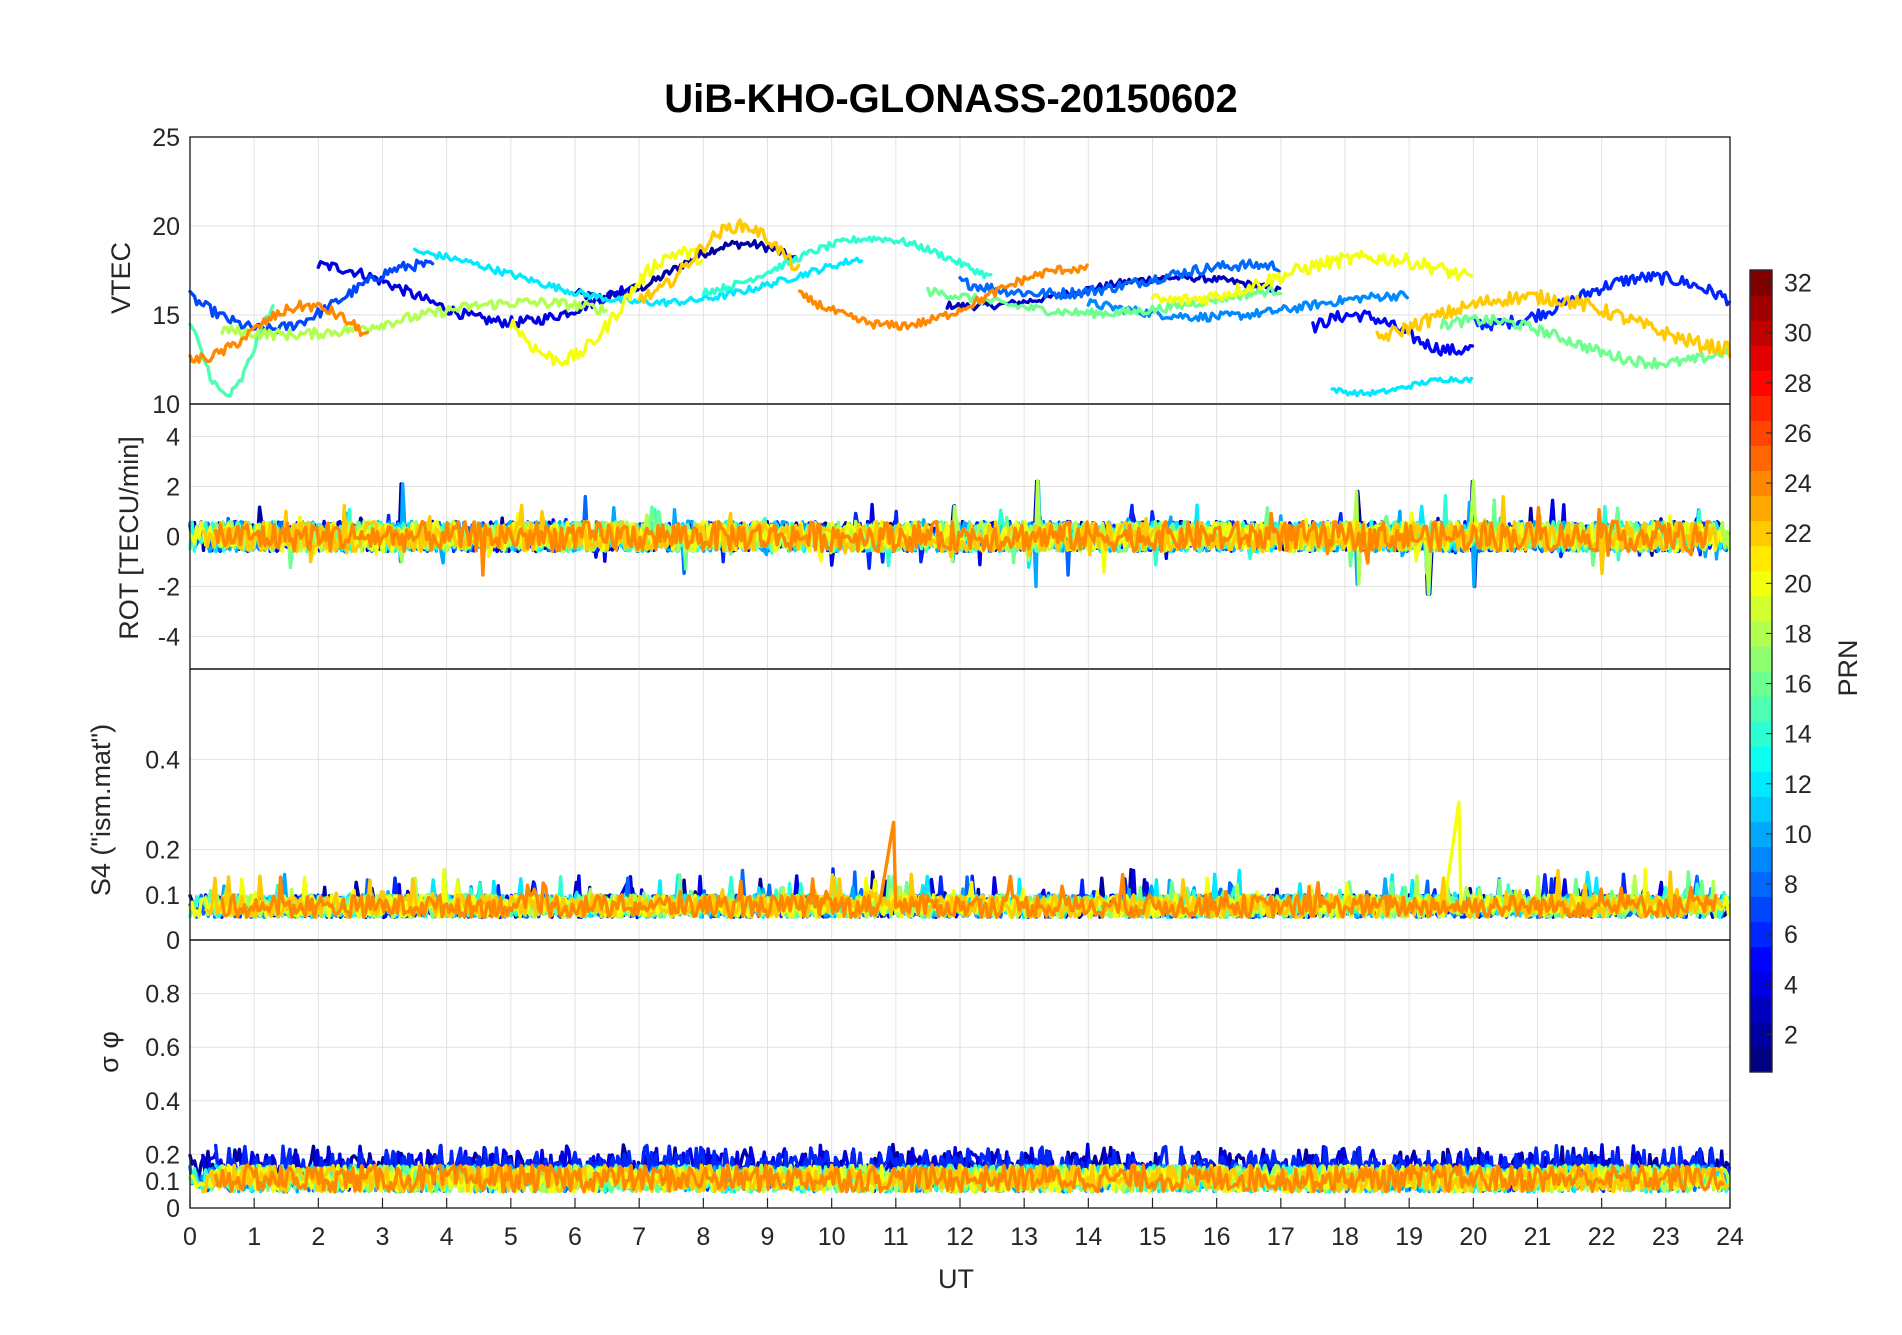 The height and width of the screenshot is (1335, 1902). Describe the element at coordinates (1798, 434) in the screenshot. I see `colorbar-tick-label: 26` at that location.